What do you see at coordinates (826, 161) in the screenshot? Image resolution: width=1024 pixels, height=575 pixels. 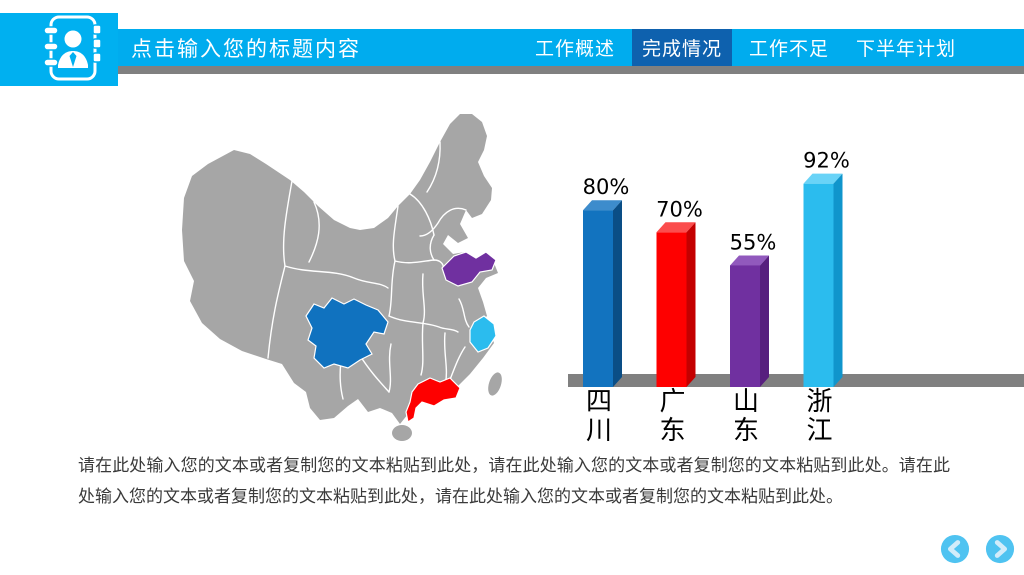 I see `bar-value-label: 92%` at bounding box center [826, 161].